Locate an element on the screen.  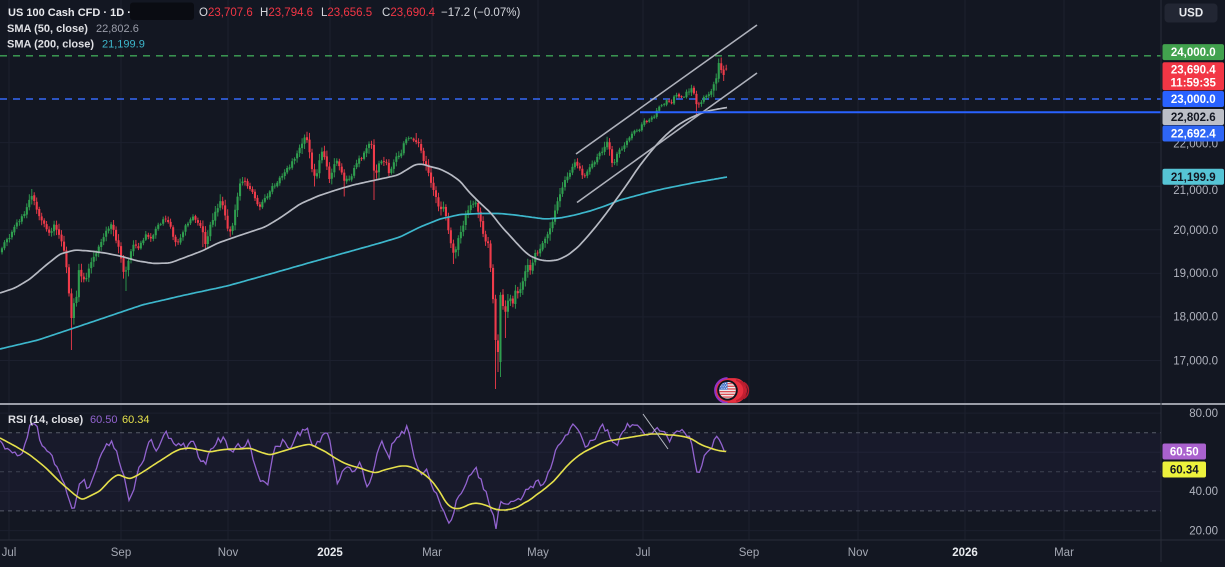
svg-text: USD is located at coordinates (1191, 14).